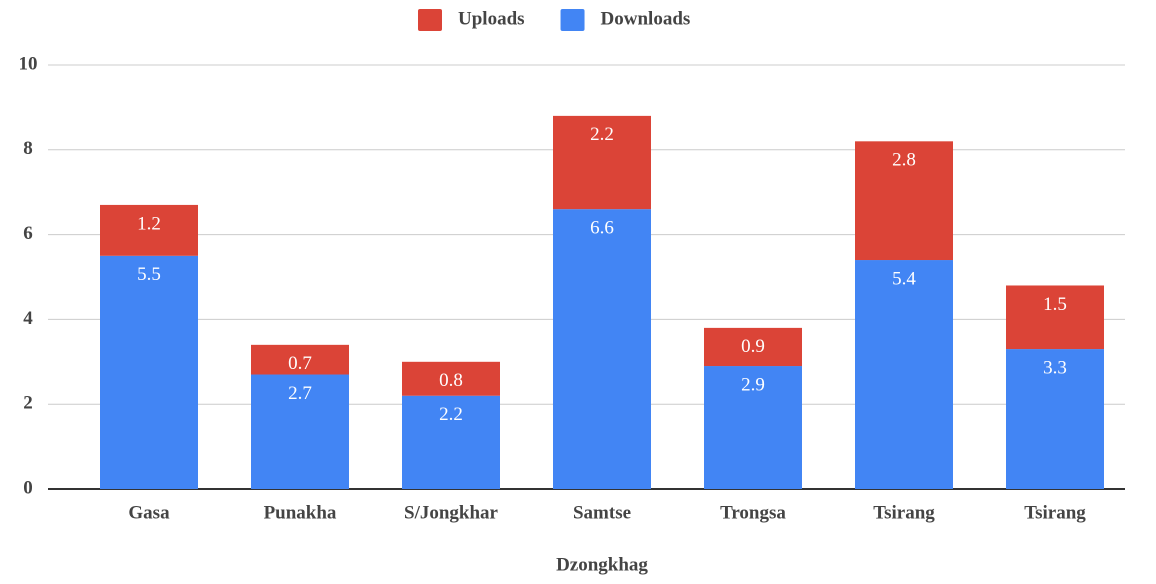 The image size is (1156, 584). What do you see at coordinates (1055, 367) in the screenshot?
I see `value-label: 3.3` at bounding box center [1055, 367].